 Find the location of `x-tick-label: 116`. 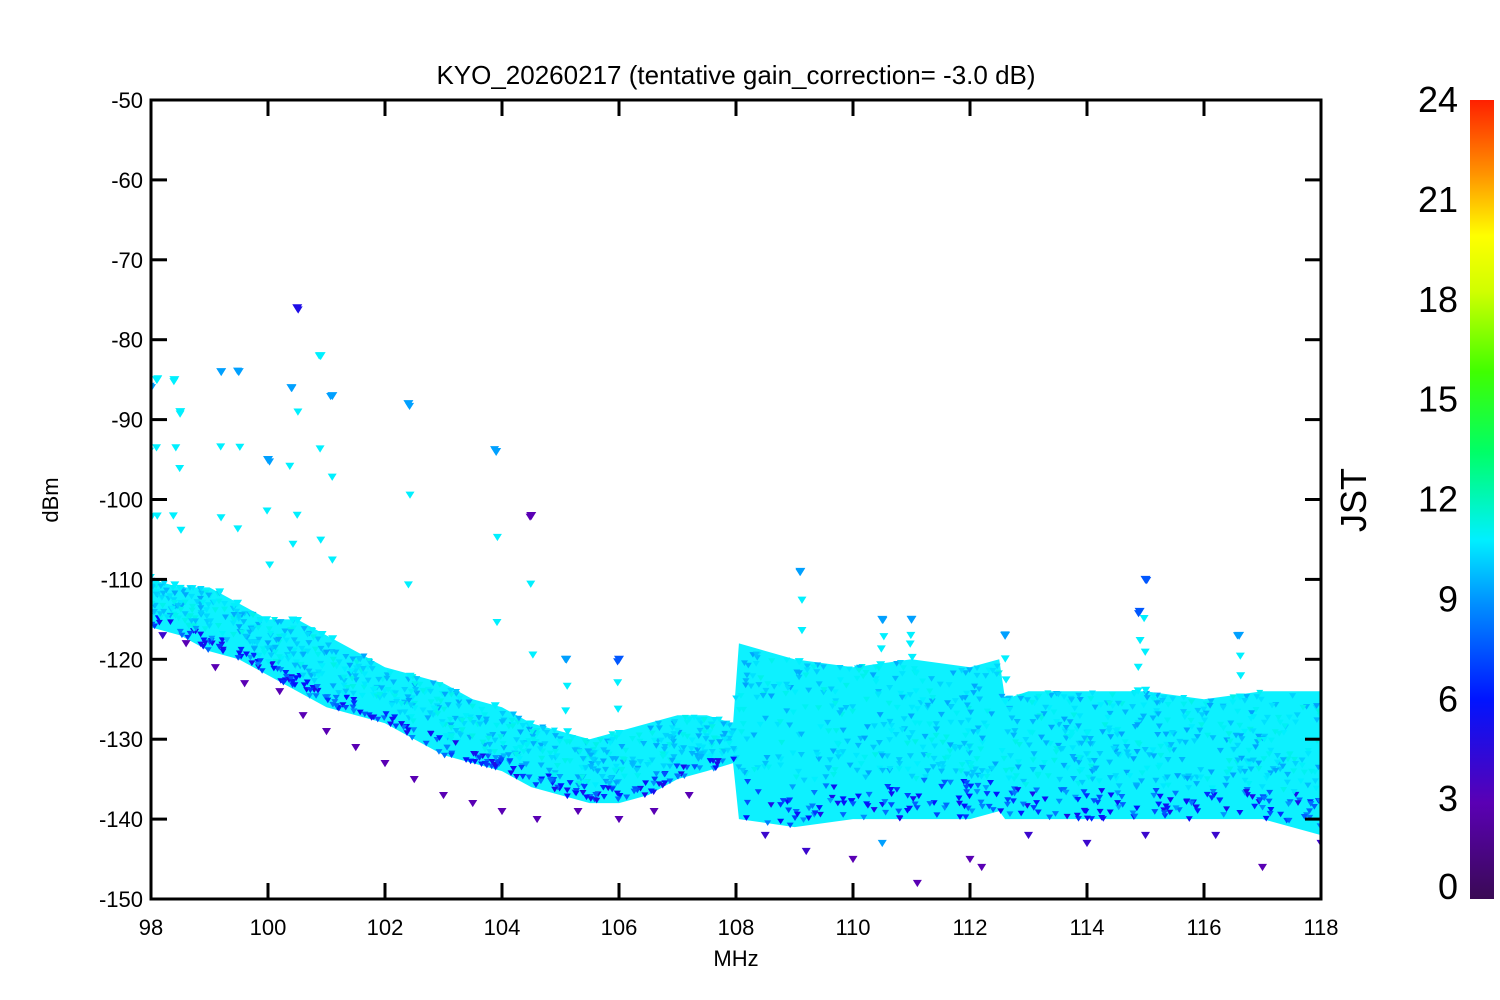

x-tick-label: 116 is located at coordinates (1203, 927).